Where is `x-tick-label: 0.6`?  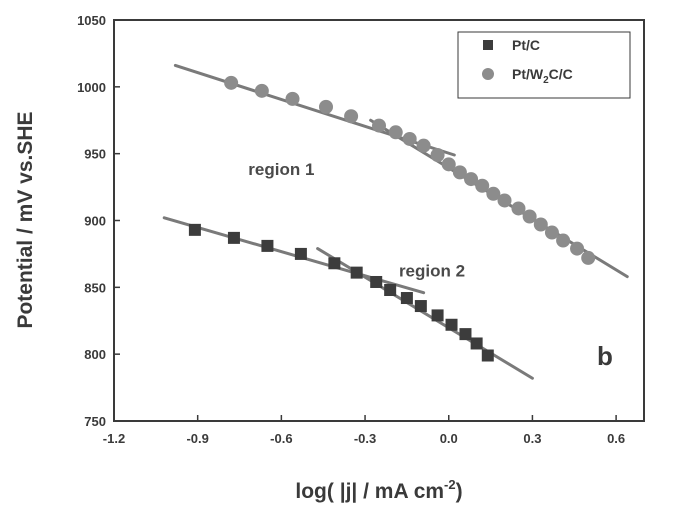
x-tick-label: 0.6 is located at coordinates (616, 438).